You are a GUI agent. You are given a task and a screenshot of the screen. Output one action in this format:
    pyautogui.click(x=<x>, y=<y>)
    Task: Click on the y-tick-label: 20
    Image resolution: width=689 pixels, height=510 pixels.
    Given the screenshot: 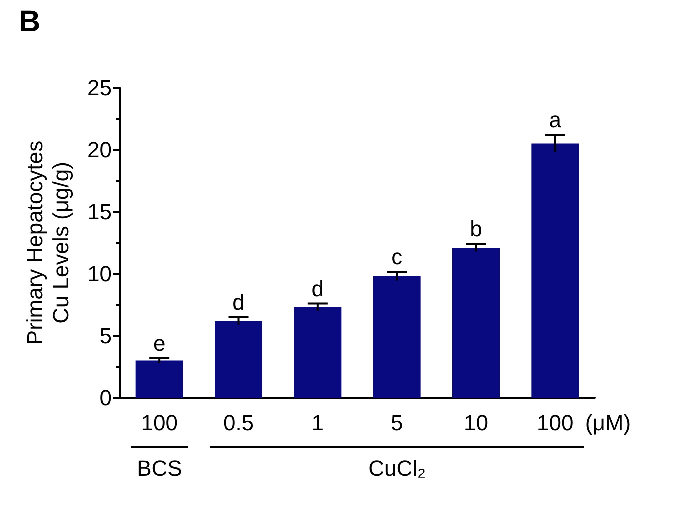 What is the action you would take?
    pyautogui.click(x=100, y=150)
    